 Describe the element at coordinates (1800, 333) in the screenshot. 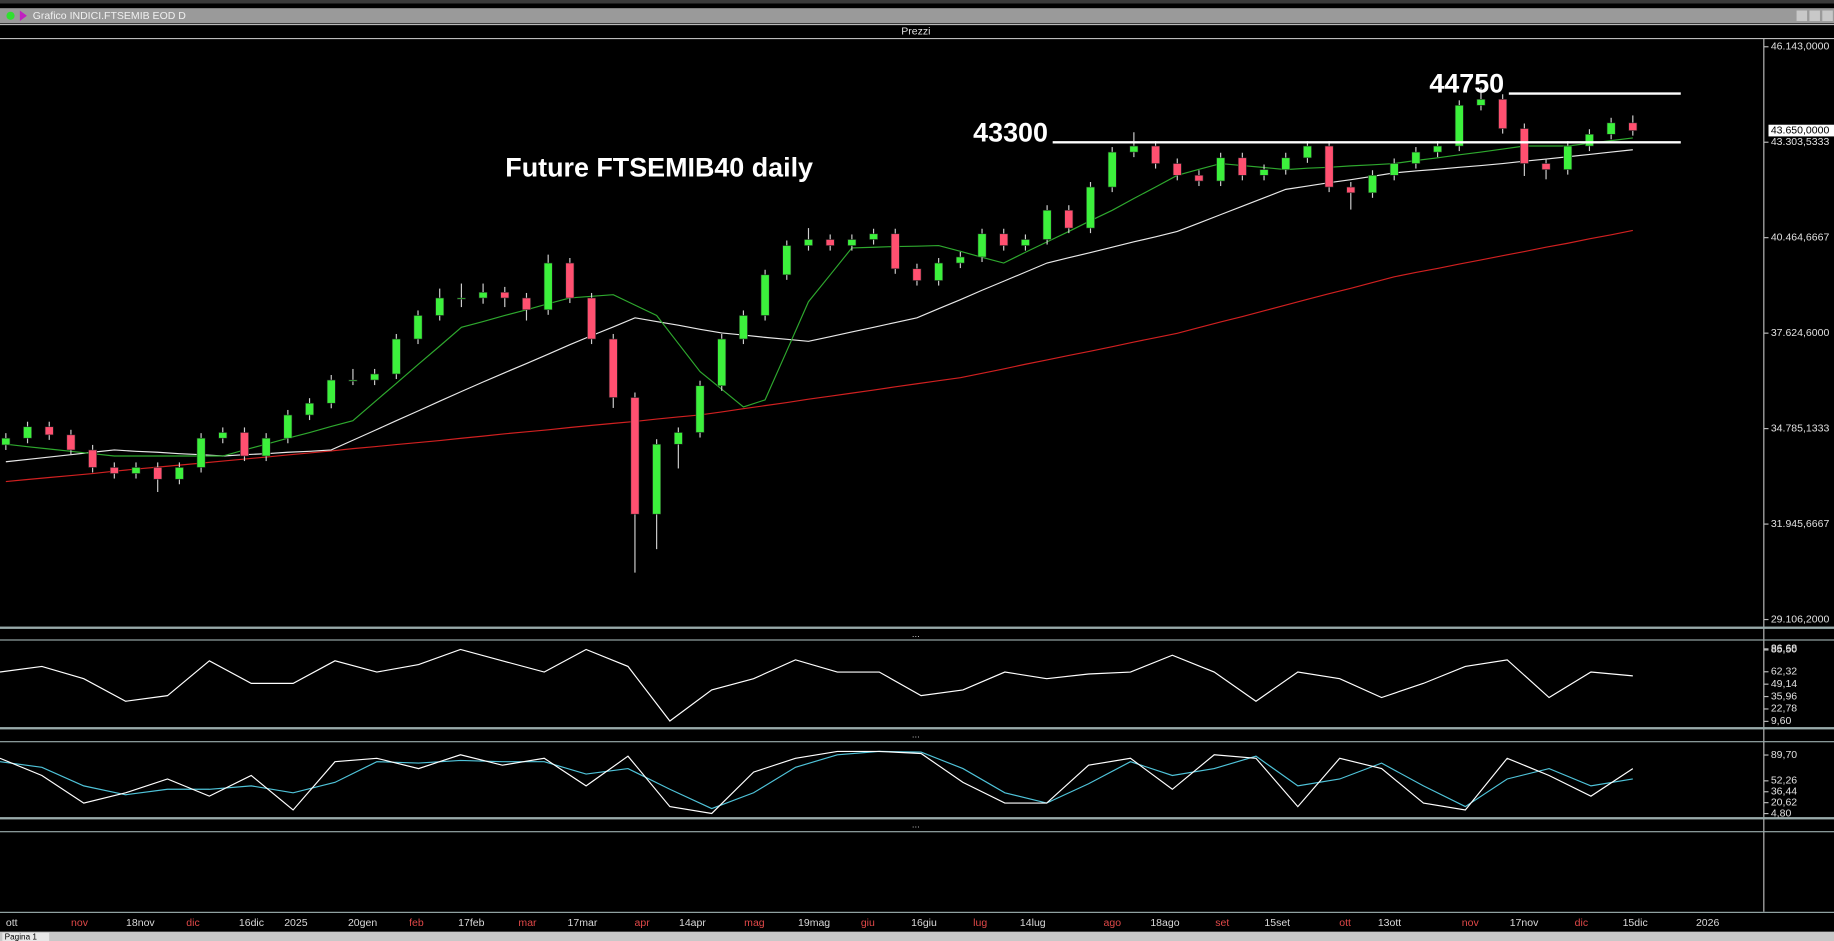

I see `y-tick-label: 37.624,6000` at that location.